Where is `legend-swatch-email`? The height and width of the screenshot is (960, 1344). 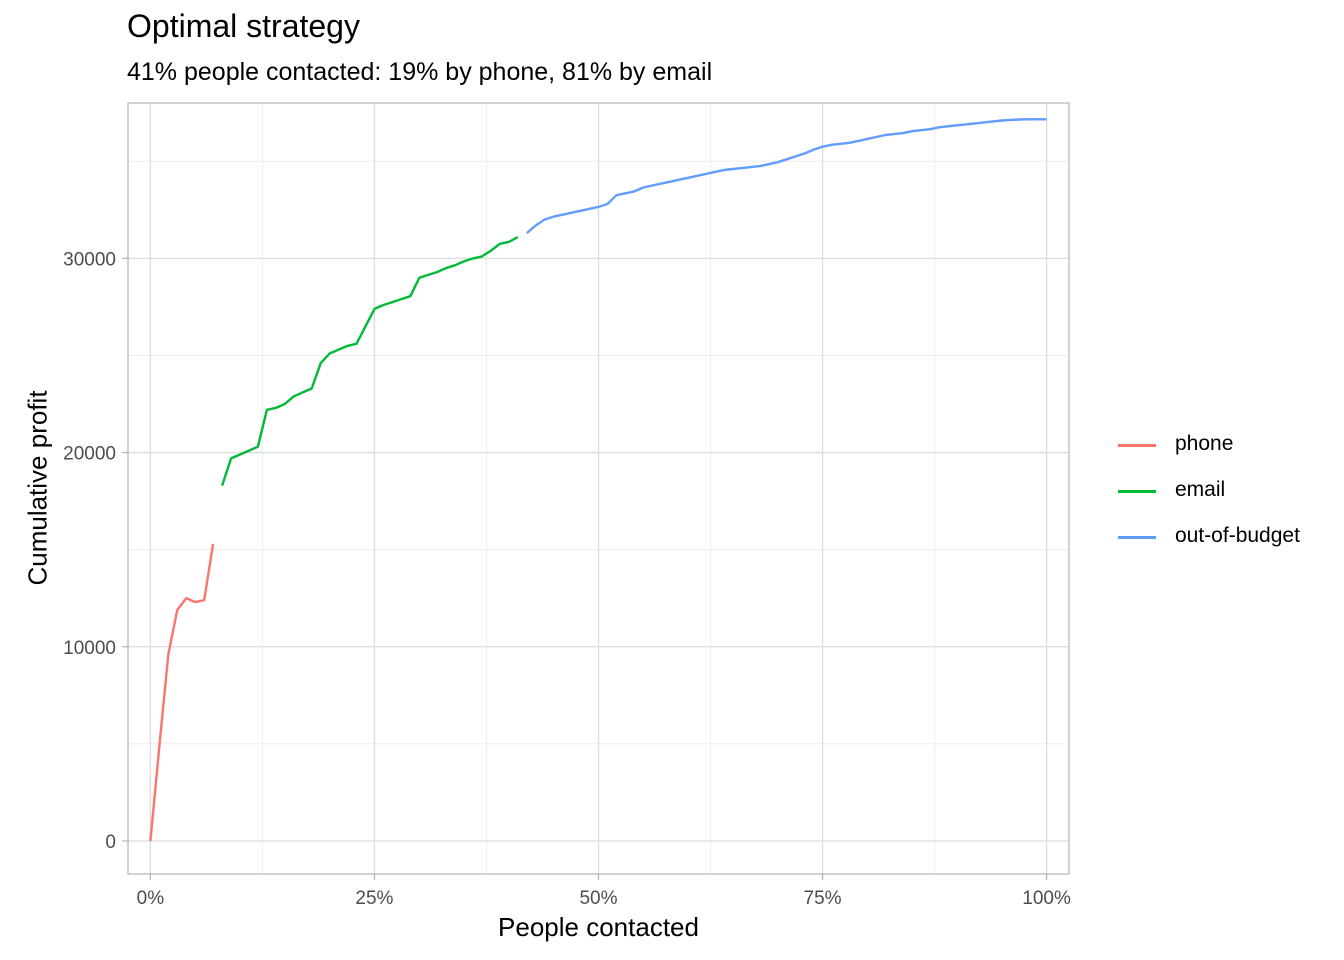 legend-swatch-email is located at coordinates (1137, 491).